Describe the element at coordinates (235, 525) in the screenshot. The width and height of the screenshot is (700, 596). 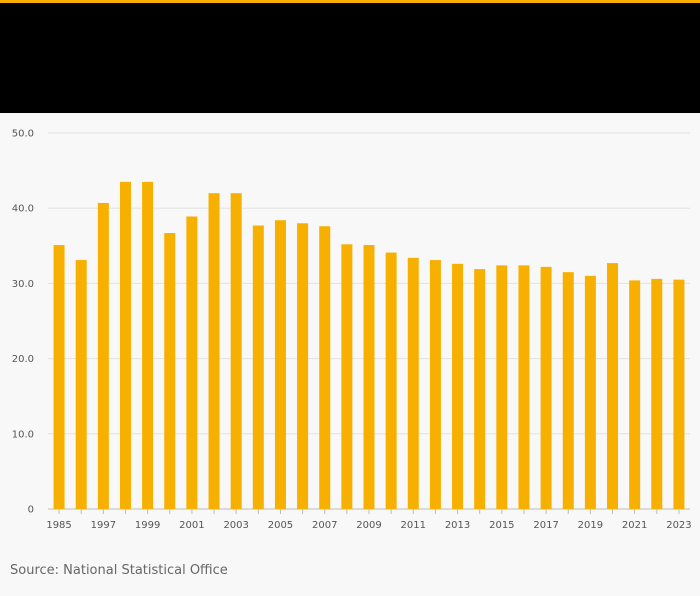
I see `x-tick-label: 2003` at that location.